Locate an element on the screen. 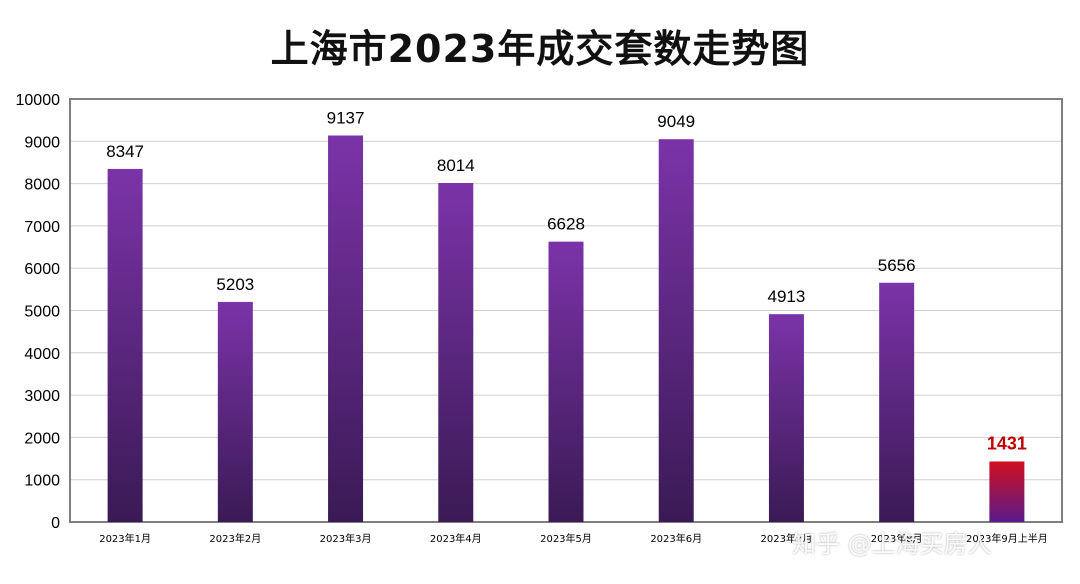  y-tick-label: 7000 is located at coordinates (42, 227).